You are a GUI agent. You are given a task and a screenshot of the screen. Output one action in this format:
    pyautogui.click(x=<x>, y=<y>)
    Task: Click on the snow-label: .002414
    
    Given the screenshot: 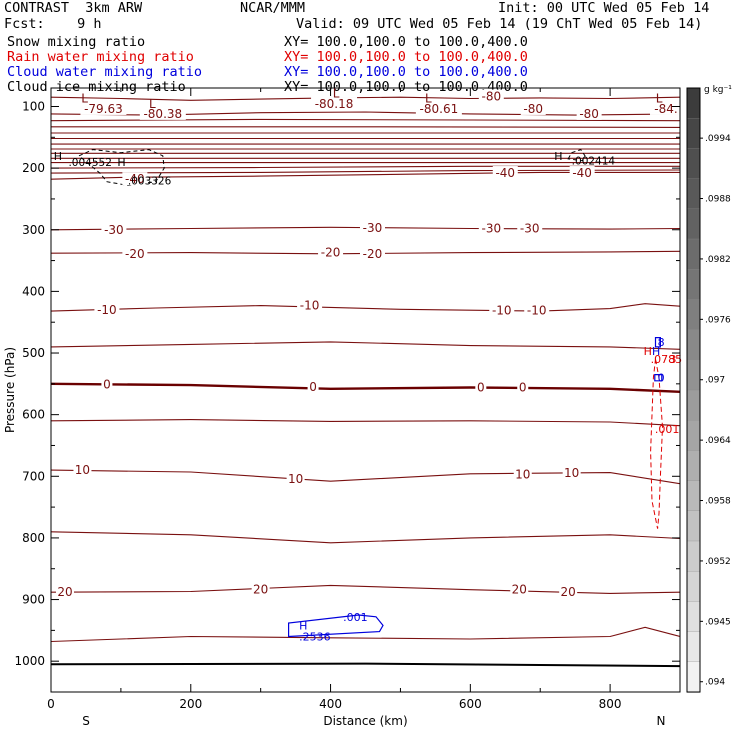 What is the action you would take?
    pyautogui.click(x=594, y=162)
    